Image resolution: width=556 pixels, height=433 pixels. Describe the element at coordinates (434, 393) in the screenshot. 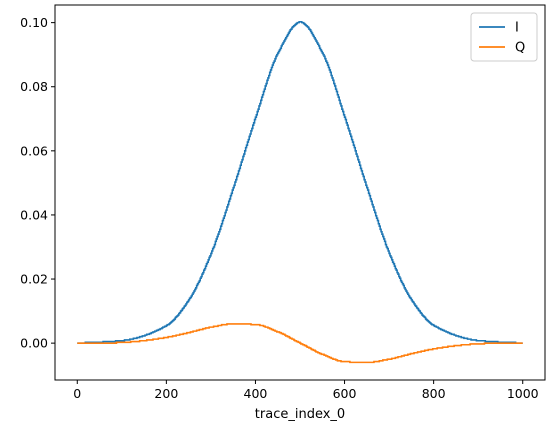

I see `x-tick-label: 800` at that location.